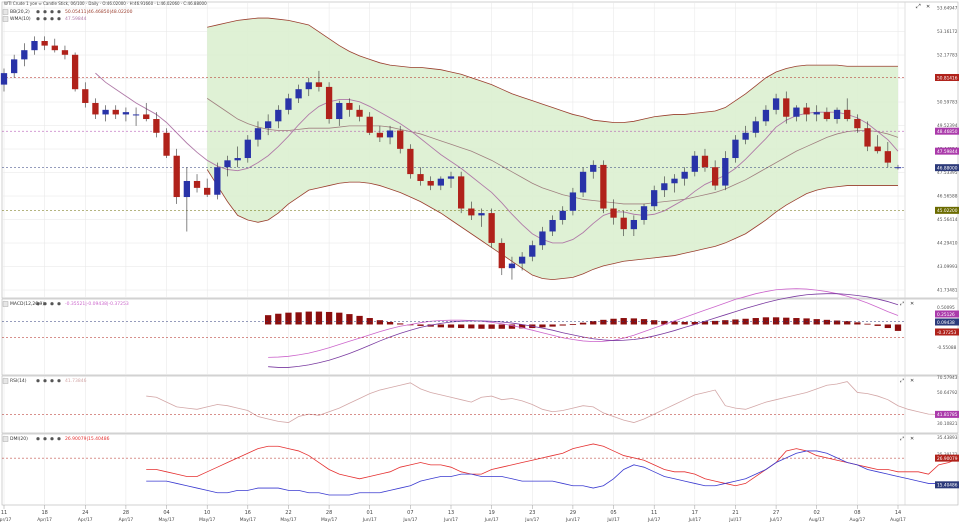 Image resolution: width=959 pixels, height=523 pixels. I want to click on price-badge-text: 47.59844, so click(947, 152).